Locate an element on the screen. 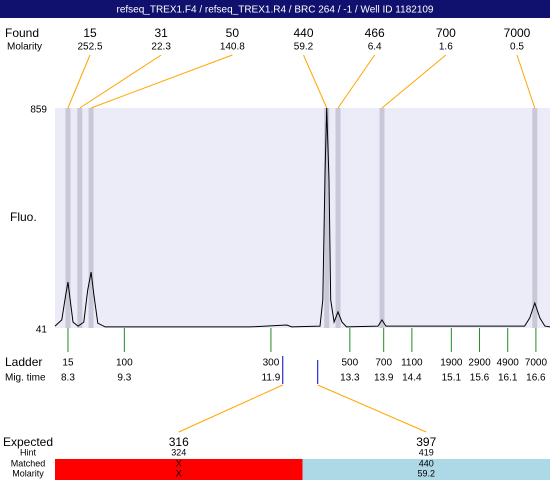 Image resolution: width=550 pixels, height=480 pixels. found-molarity: 252.5 is located at coordinates (89, 47).